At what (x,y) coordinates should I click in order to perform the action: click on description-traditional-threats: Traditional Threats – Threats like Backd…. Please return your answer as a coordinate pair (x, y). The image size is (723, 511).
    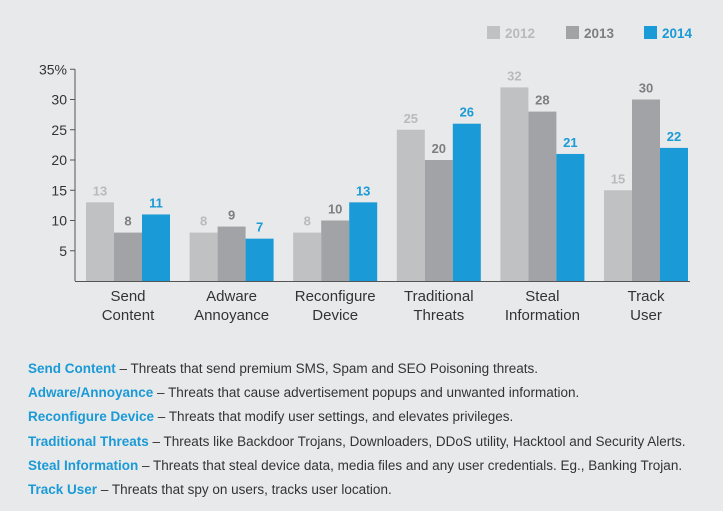
    Looking at the image, I should click on (373, 442).